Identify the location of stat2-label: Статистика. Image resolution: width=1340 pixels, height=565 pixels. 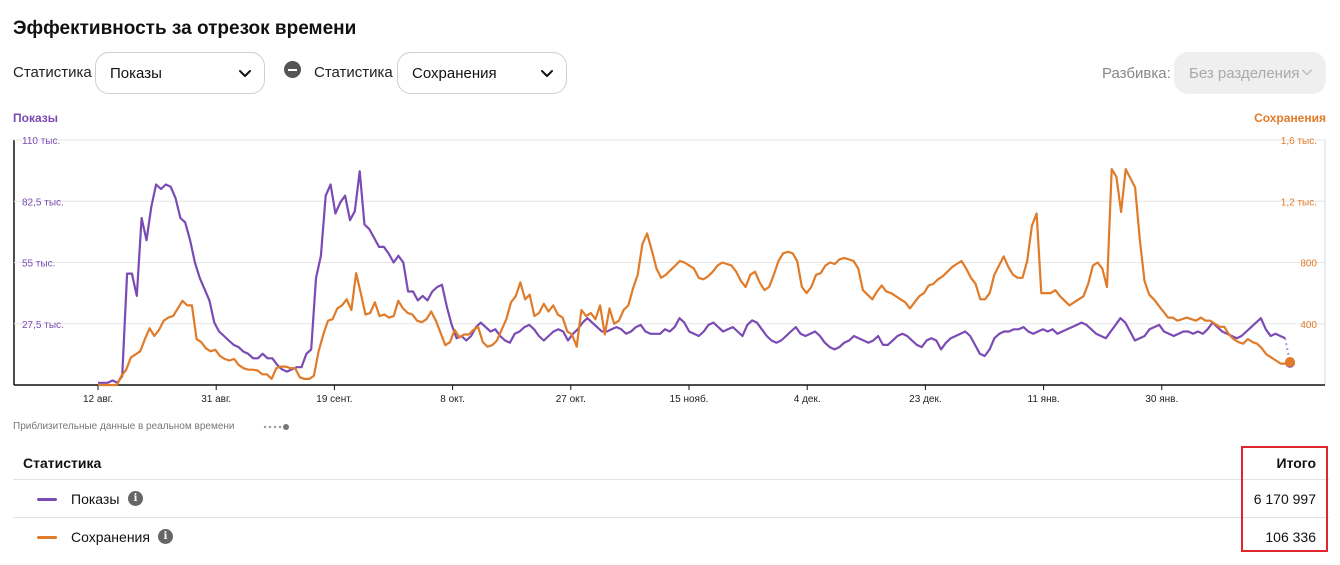
(353, 72).